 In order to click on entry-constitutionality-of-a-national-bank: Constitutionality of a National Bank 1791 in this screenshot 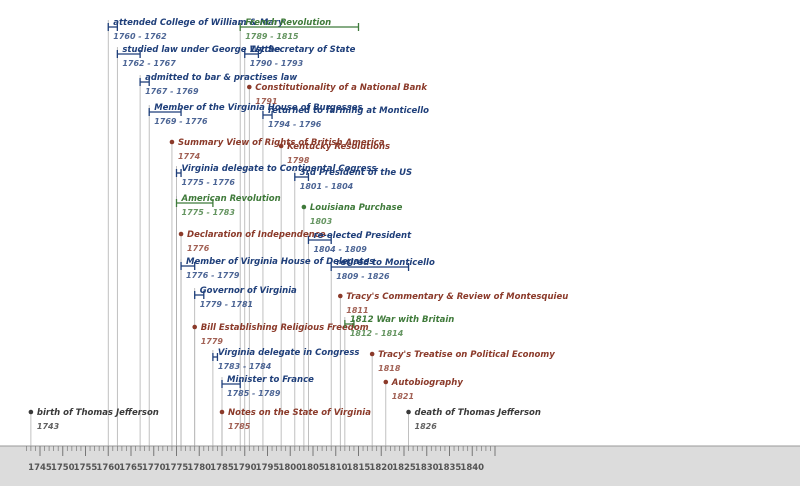, I will do `click(337, 94)`.